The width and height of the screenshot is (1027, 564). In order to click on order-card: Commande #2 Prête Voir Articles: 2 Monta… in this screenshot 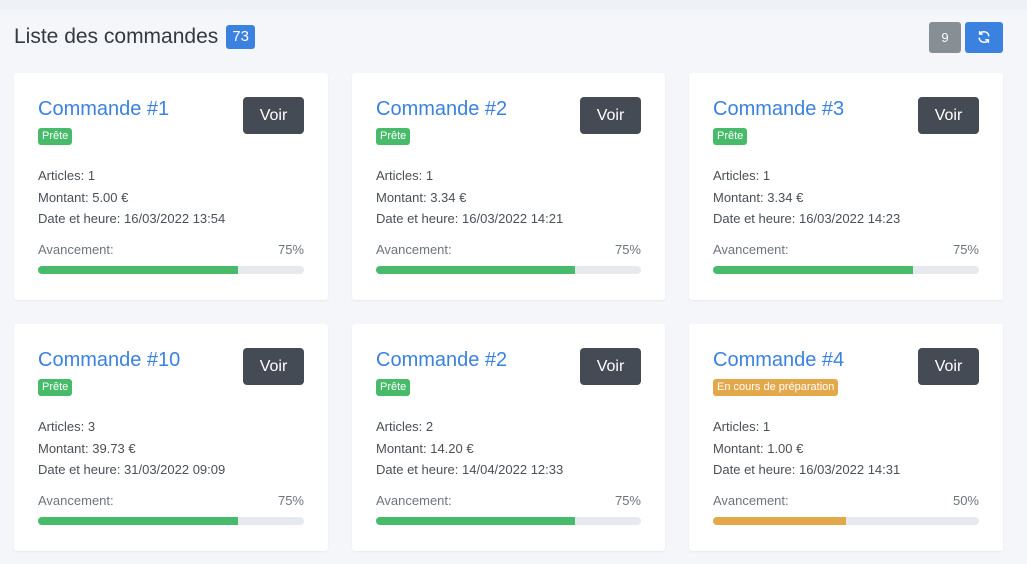, I will do `click(508, 437)`.